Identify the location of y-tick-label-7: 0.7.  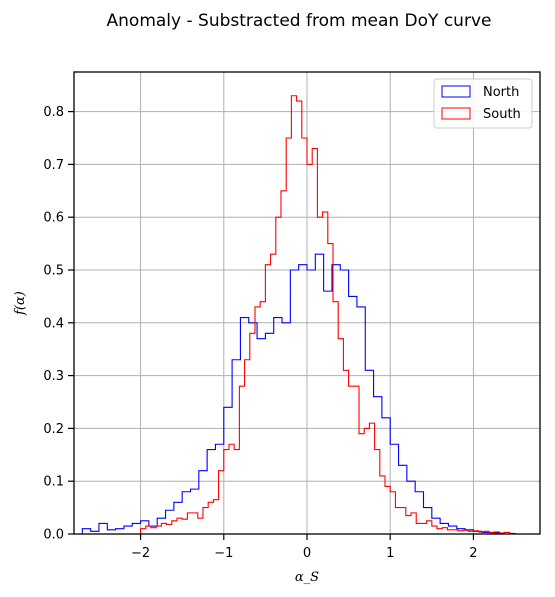
(53, 165).